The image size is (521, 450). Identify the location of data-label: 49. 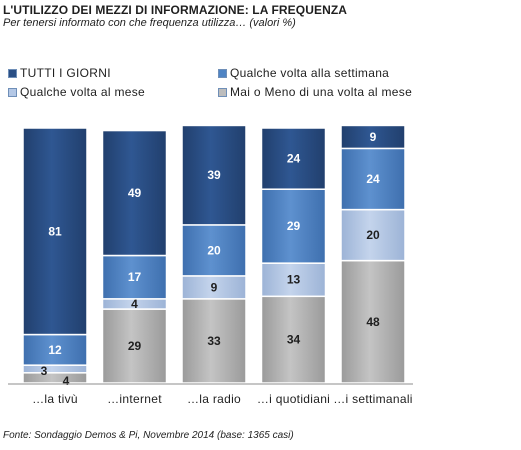
(135, 193).